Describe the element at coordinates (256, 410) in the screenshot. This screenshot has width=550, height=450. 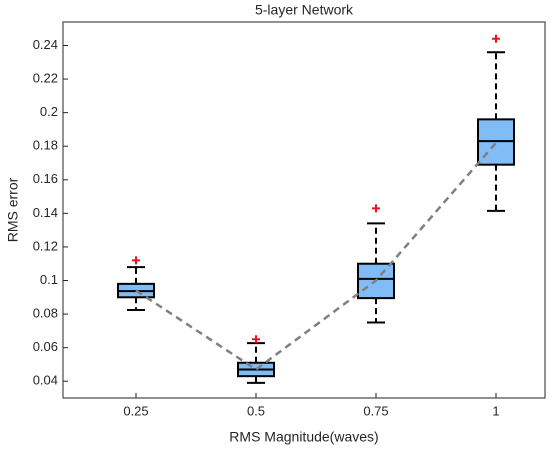
I see `x-tick-label: 0.5` at that location.